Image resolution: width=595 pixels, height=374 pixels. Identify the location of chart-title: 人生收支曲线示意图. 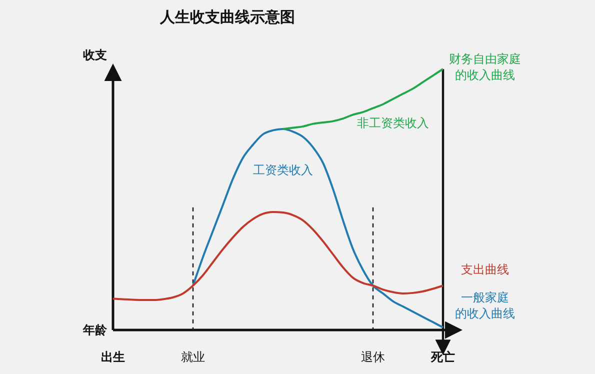
(227, 17).